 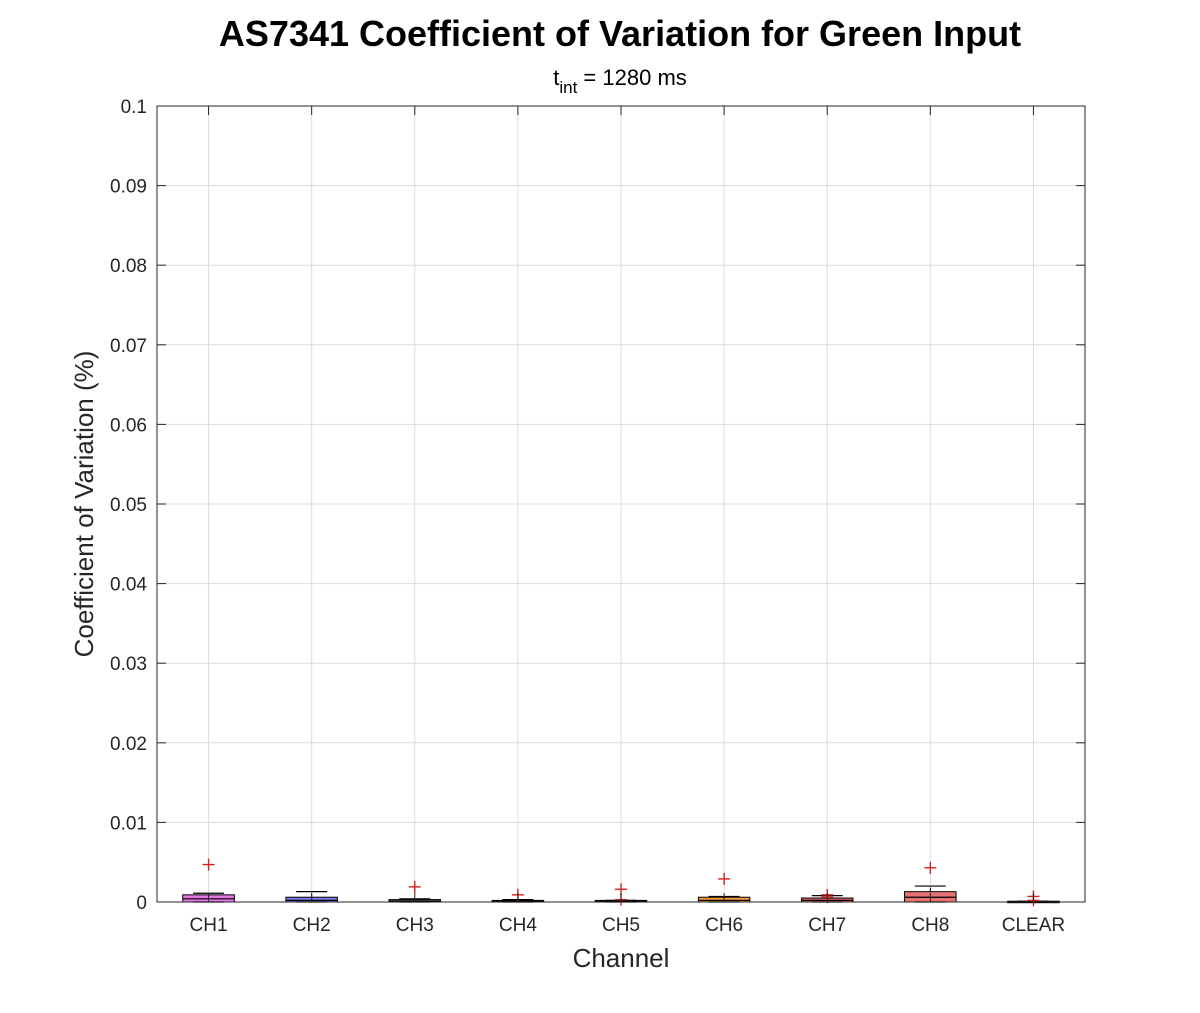 I want to click on x-tick-label: CH7, so click(x=827, y=925).